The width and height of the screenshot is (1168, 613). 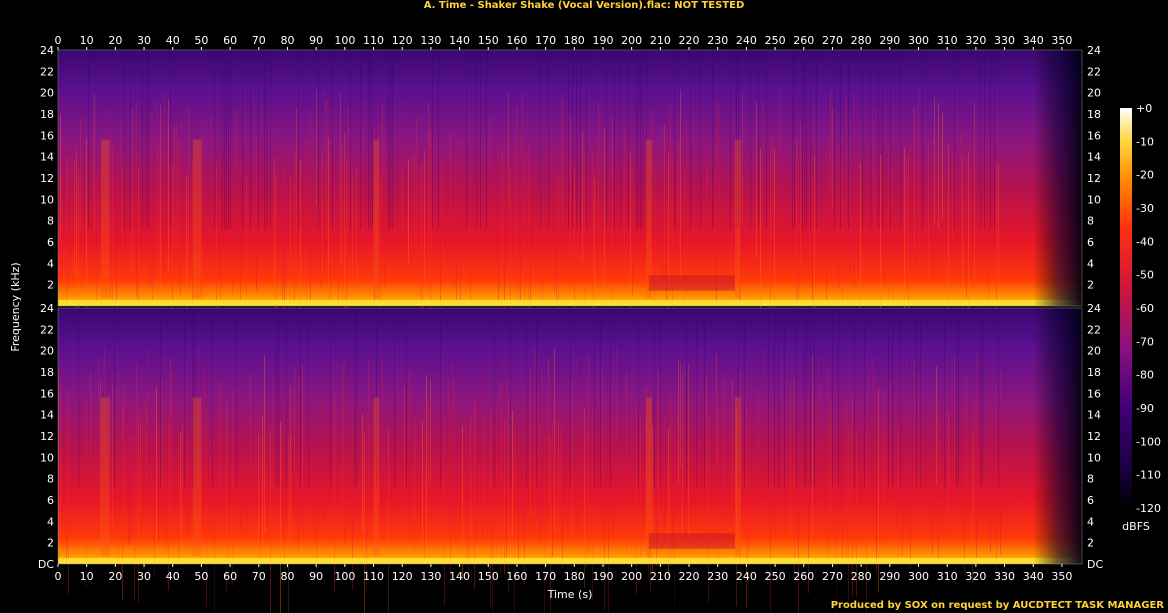 What do you see at coordinates (1094, 393) in the screenshot?
I see `y-tick-label-right: 16` at bounding box center [1094, 393].